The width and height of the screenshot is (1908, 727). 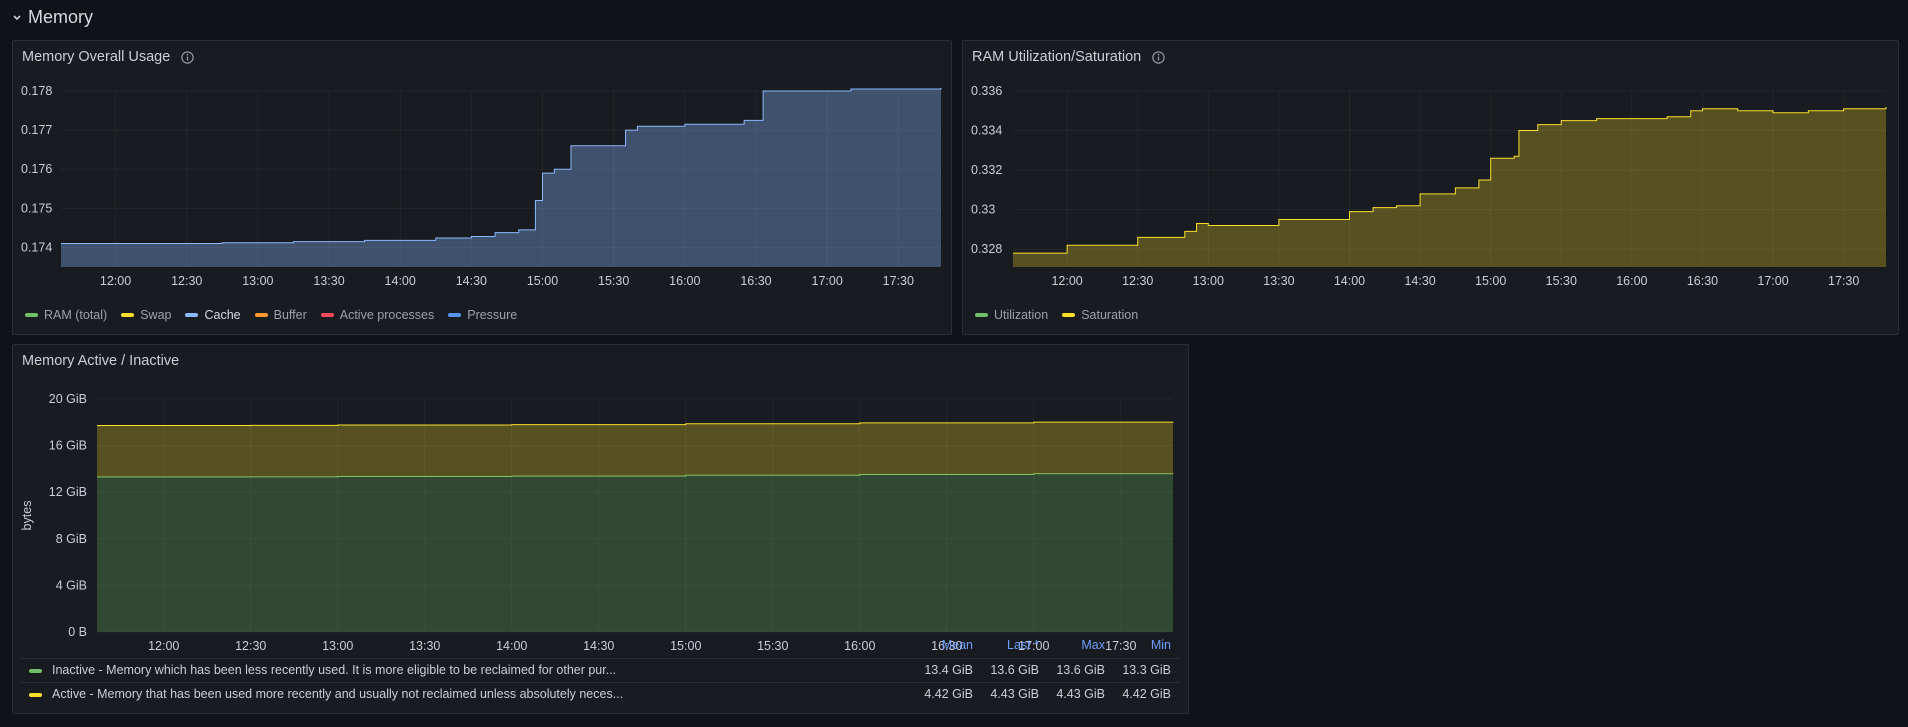 What do you see at coordinates (27, 516) in the screenshot?
I see `y-axis-label: bytes` at bounding box center [27, 516].